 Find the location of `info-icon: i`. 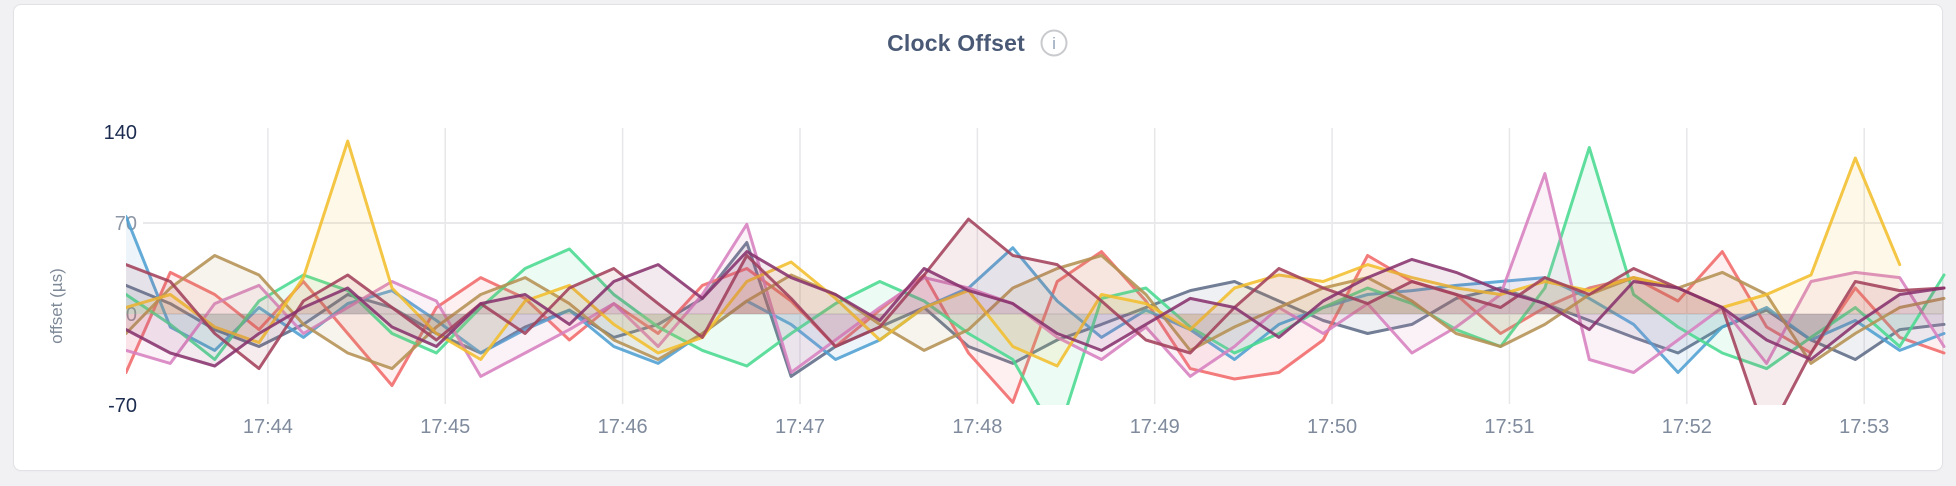

info-icon: i is located at coordinates (1054, 43).